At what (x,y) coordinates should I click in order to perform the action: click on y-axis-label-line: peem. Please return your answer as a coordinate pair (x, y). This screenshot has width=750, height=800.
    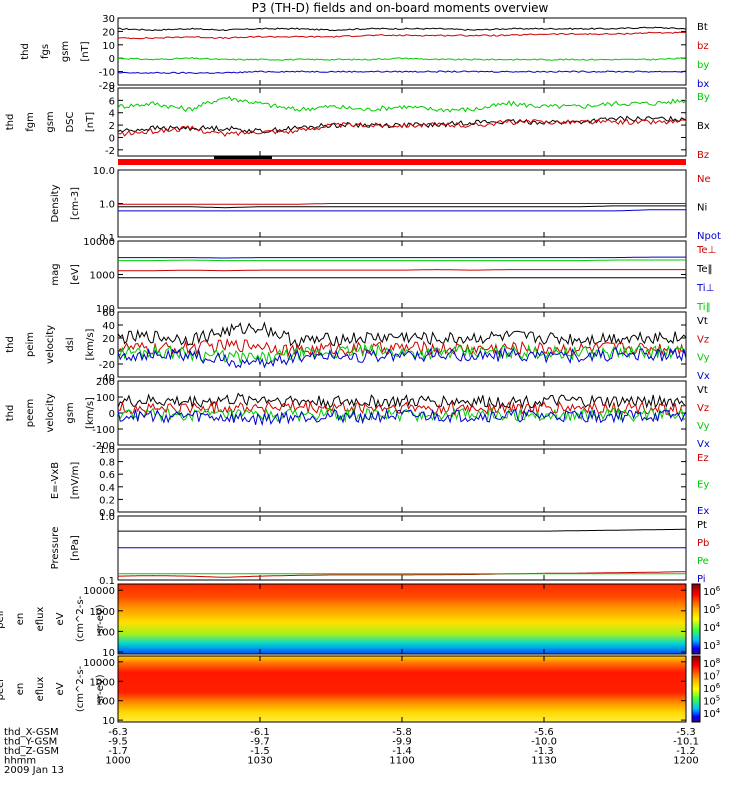
    Looking at the image, I should click on (30, 413).